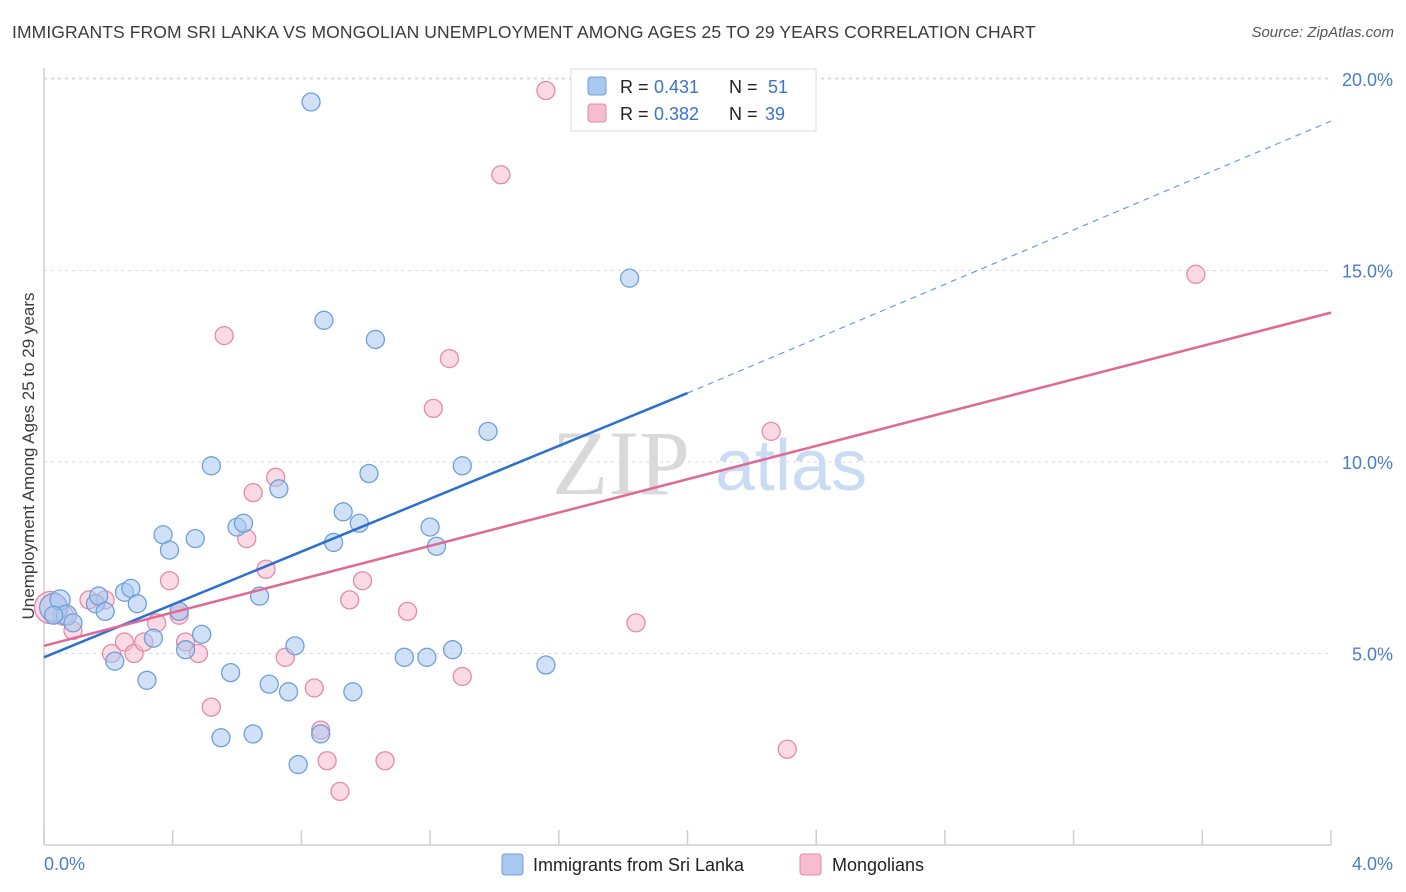  I want to click on y-tick-label: 5.0%, so click(1372, 655).